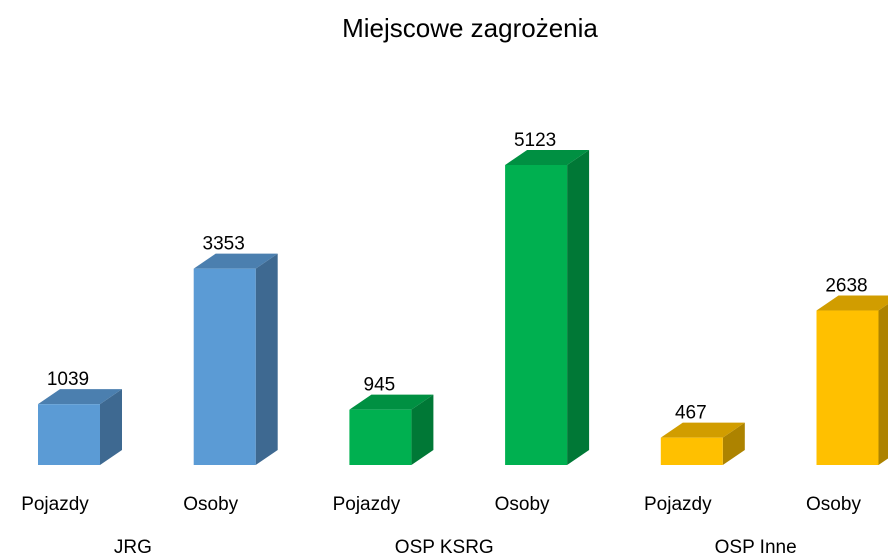  Describe the element at coordinates (470, 28) in the screenshot. I see `chart-title: Miejscowe zagrożenia` at that location.